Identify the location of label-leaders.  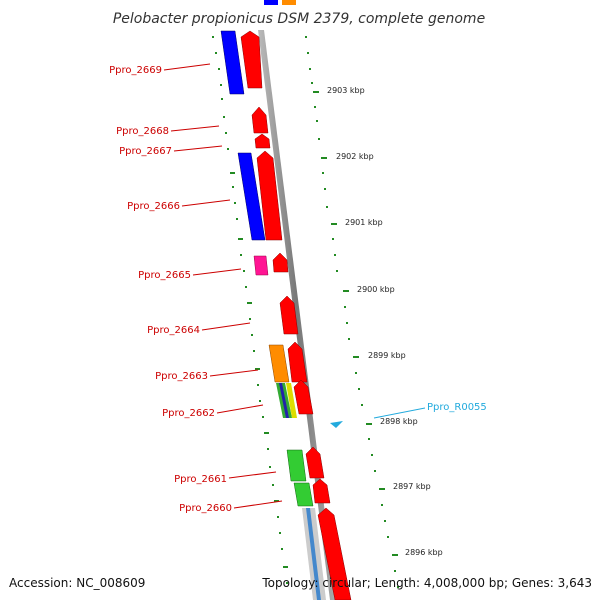
(223, 286).